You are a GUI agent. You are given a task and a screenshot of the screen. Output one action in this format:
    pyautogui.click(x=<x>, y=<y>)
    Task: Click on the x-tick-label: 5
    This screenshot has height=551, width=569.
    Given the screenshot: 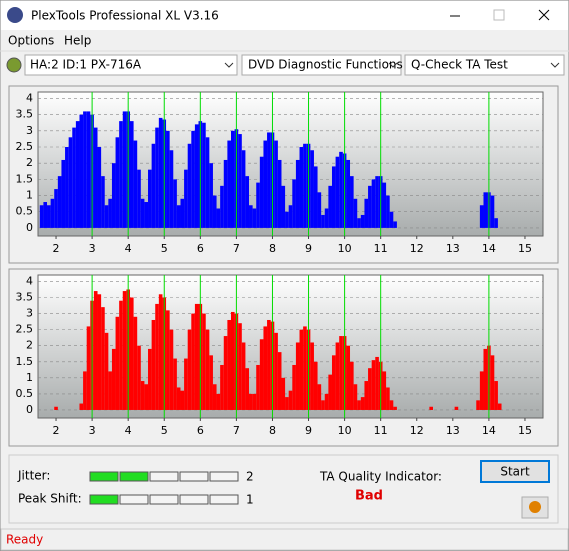 What is the action you would take?
    pyautogui.click(x=164, y=430)
    